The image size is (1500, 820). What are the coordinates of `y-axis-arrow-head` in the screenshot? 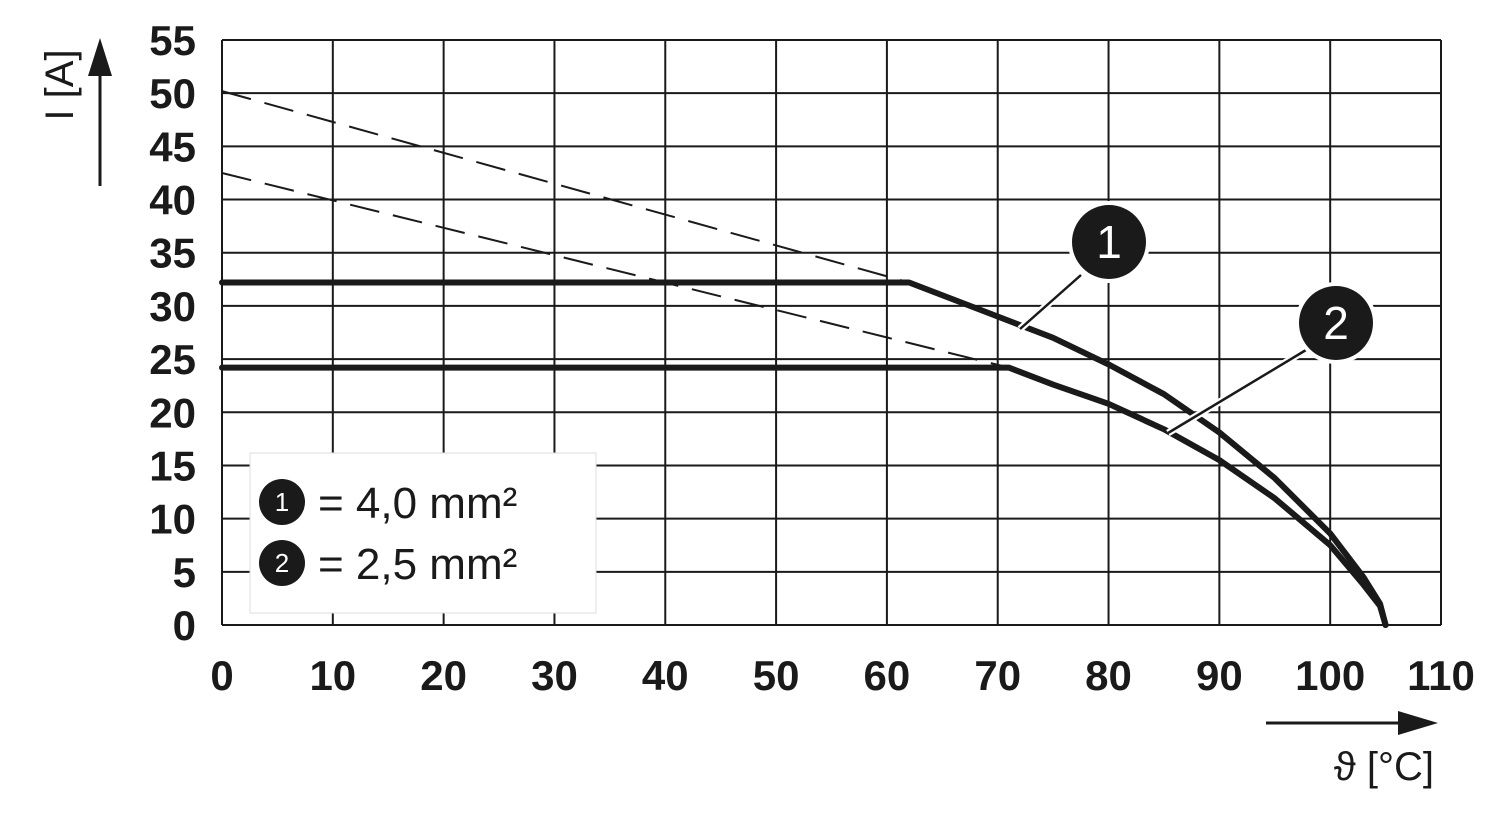 It's located at (100, 57).